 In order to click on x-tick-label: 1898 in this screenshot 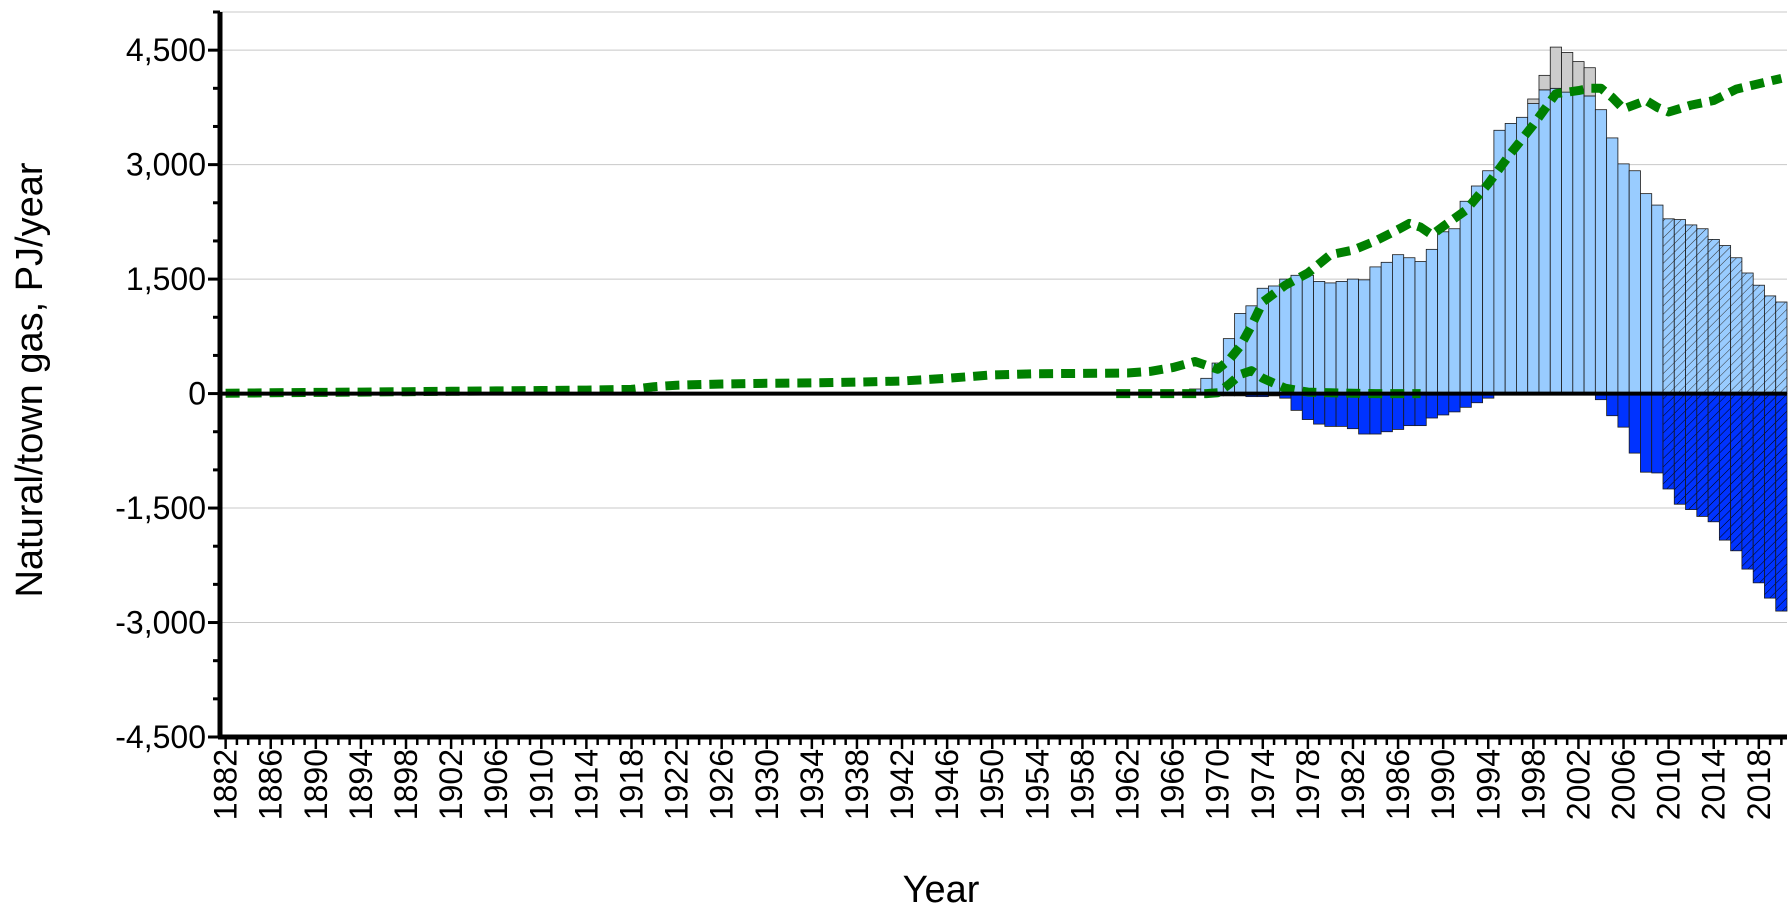, I will do `click(406, 784)`.